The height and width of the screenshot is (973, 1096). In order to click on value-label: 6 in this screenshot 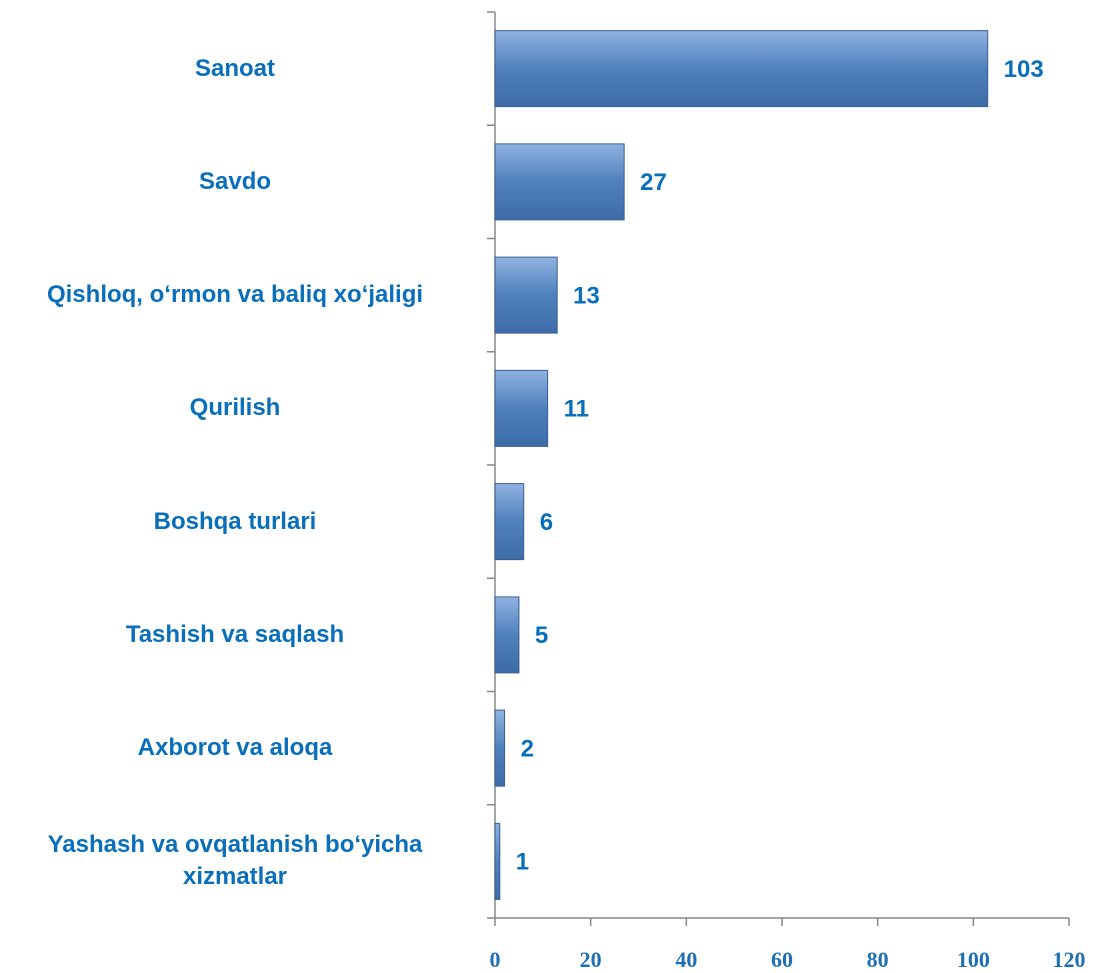, I will do `click(546, 522)`.